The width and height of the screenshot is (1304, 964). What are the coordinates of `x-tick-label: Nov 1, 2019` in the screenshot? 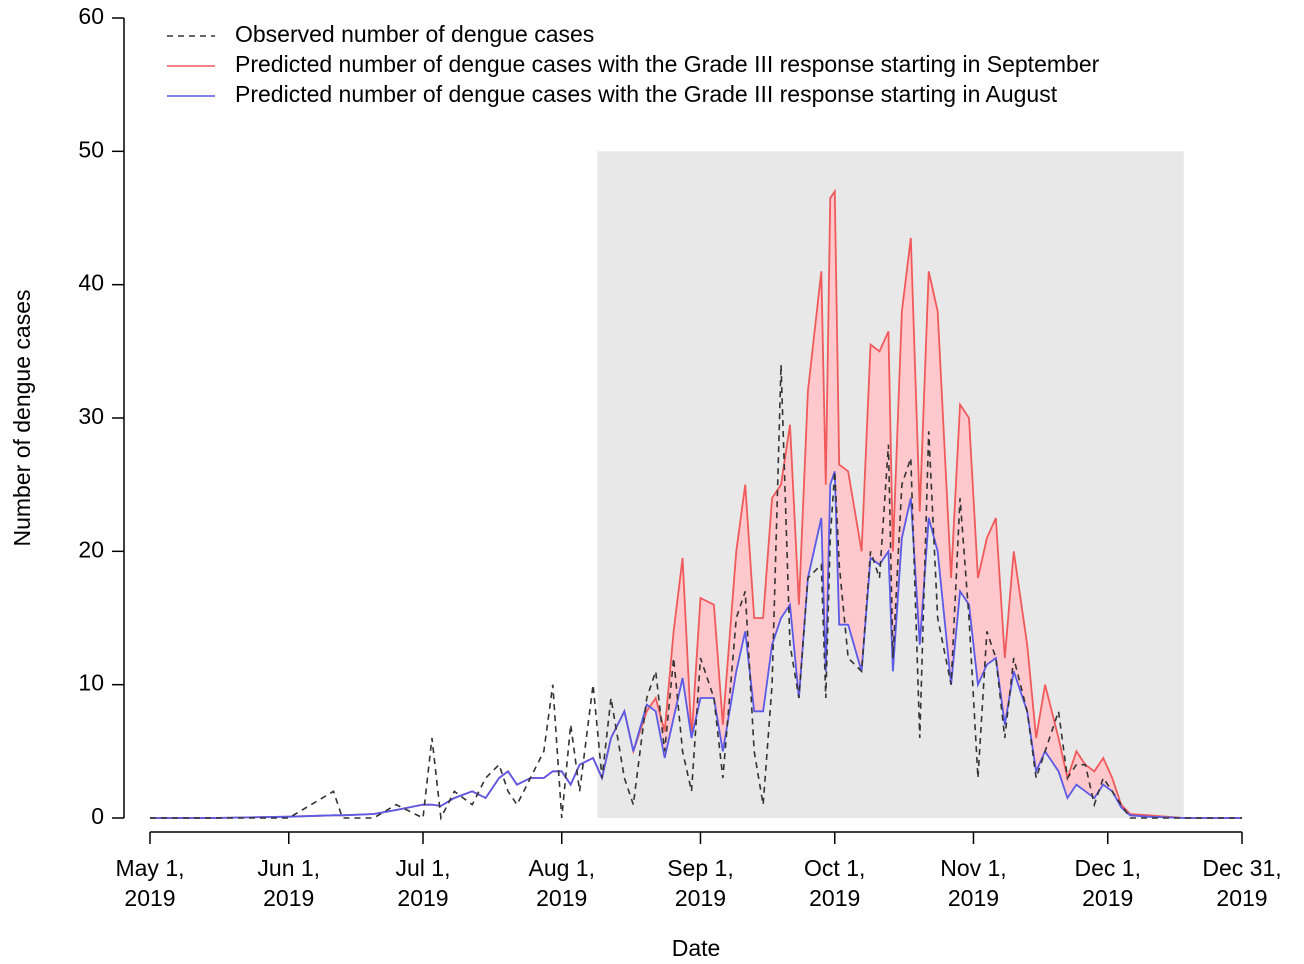 It's located at (973, 883).